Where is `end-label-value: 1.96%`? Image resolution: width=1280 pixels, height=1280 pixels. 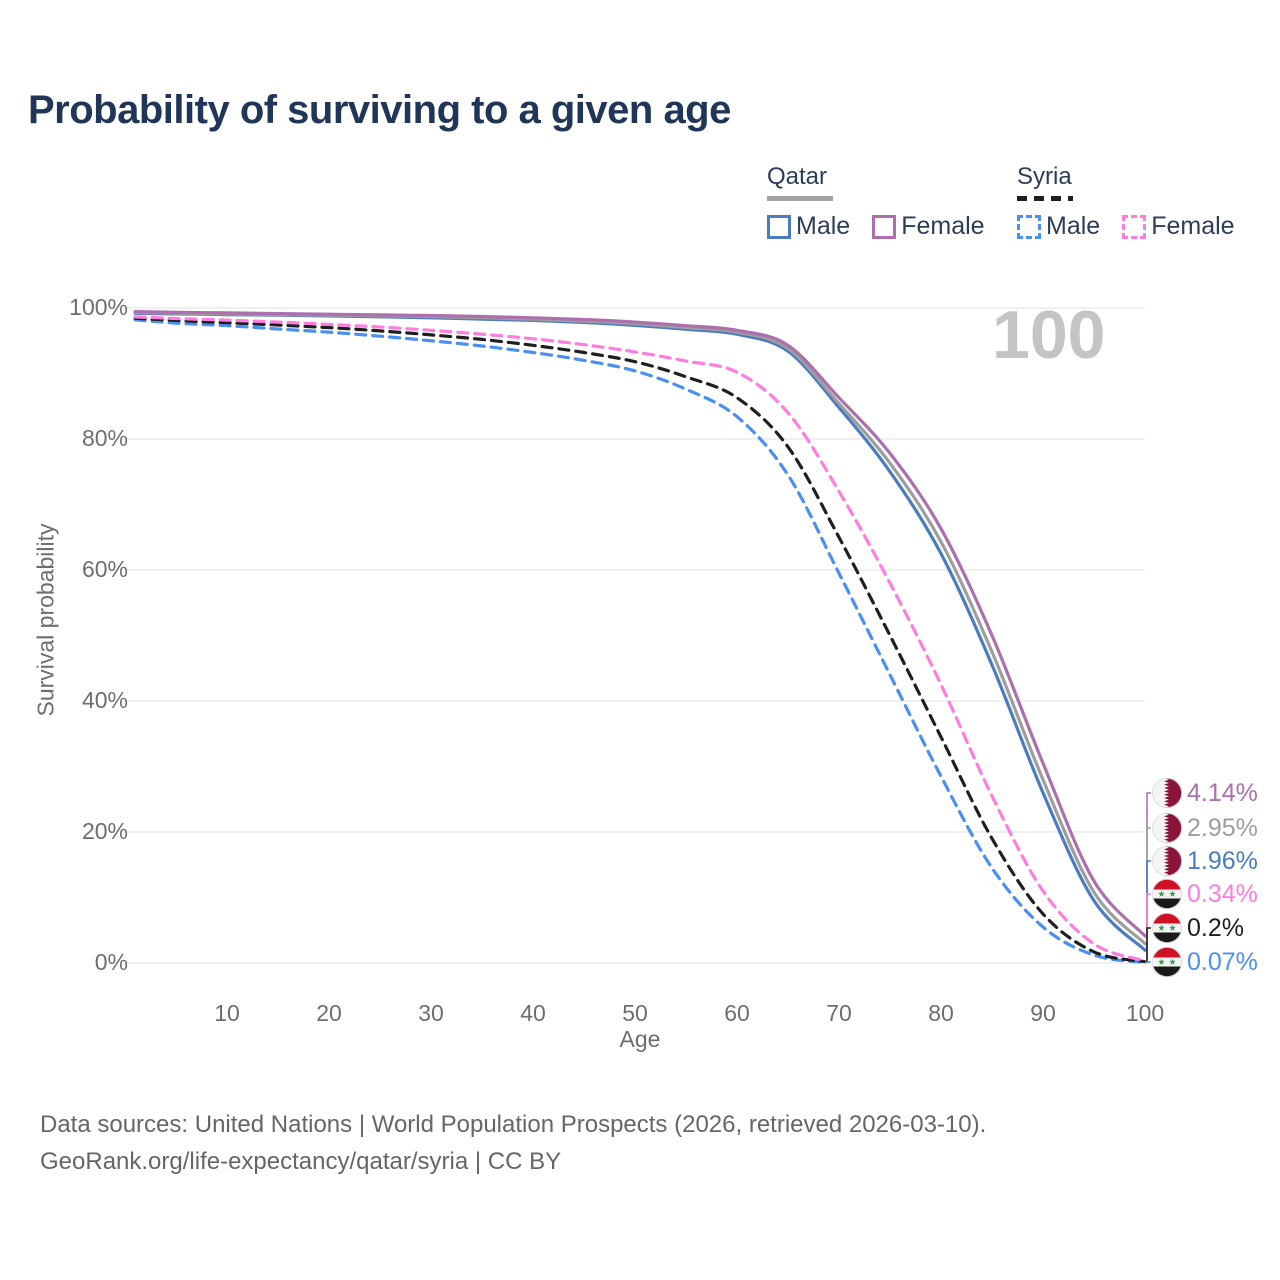 end-label-value: 1.96% is located at coordinates (1222, 860).